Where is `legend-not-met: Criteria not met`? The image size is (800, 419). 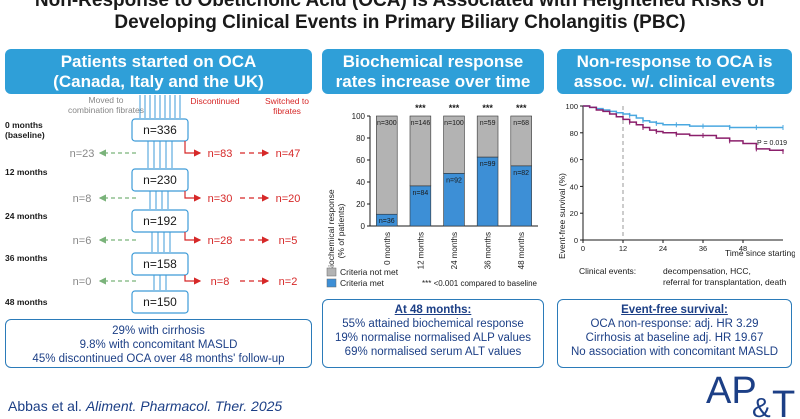
legend-not-met: Criteria not met is located at coordinates (369, 272).